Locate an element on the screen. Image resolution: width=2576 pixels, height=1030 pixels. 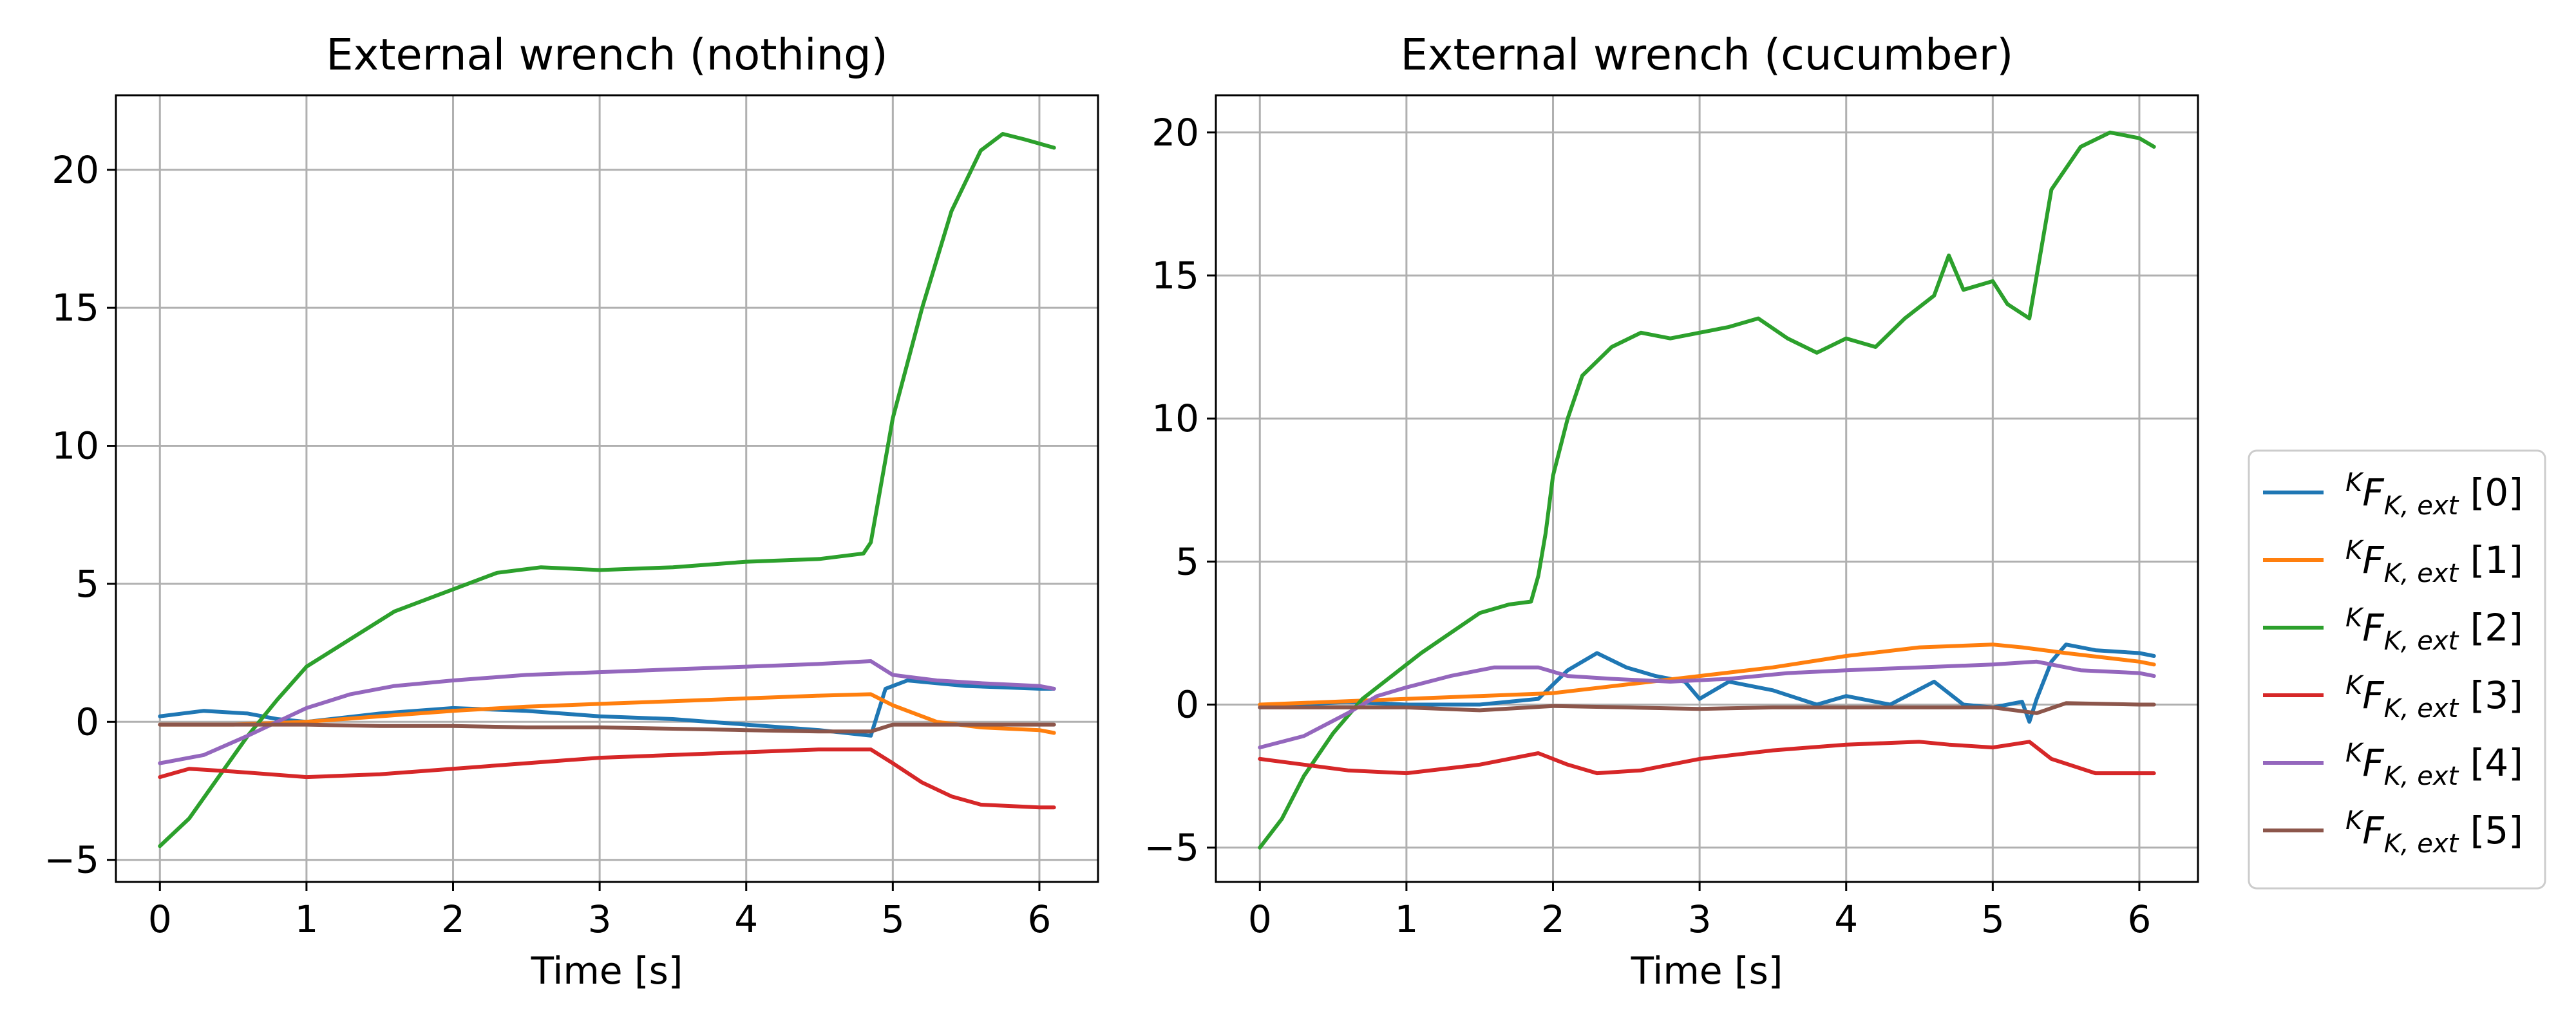
legend-label: KFK, ext [0] is located at coordinates (2434, 494).